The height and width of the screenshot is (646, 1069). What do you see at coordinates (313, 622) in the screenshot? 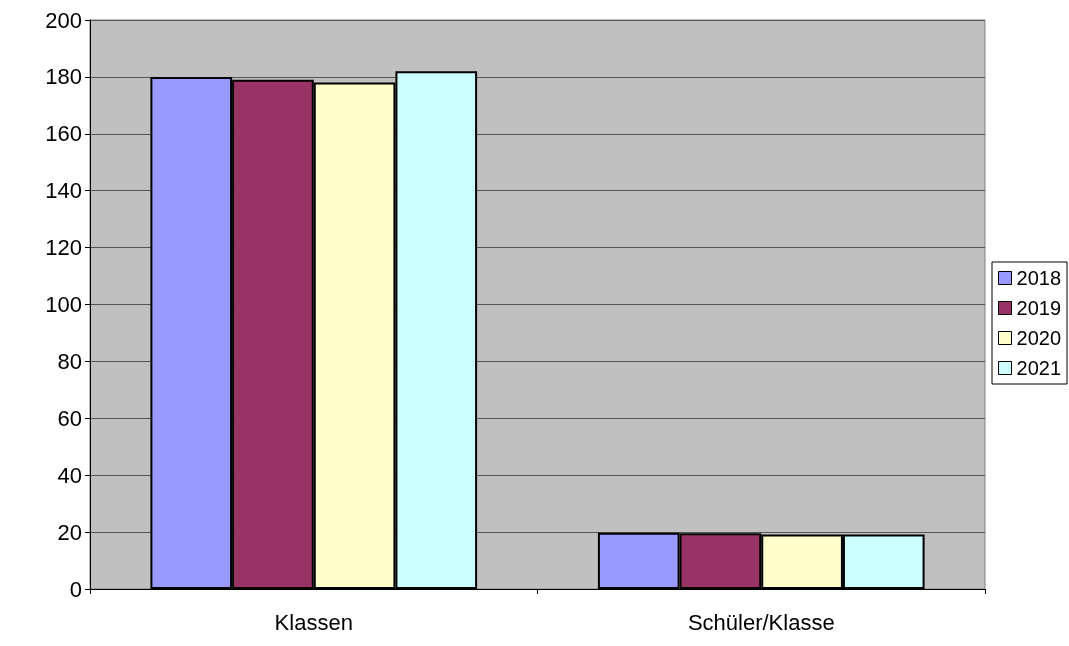
I see `x-tick-label: Klassen` at bounding box center [313, 622].